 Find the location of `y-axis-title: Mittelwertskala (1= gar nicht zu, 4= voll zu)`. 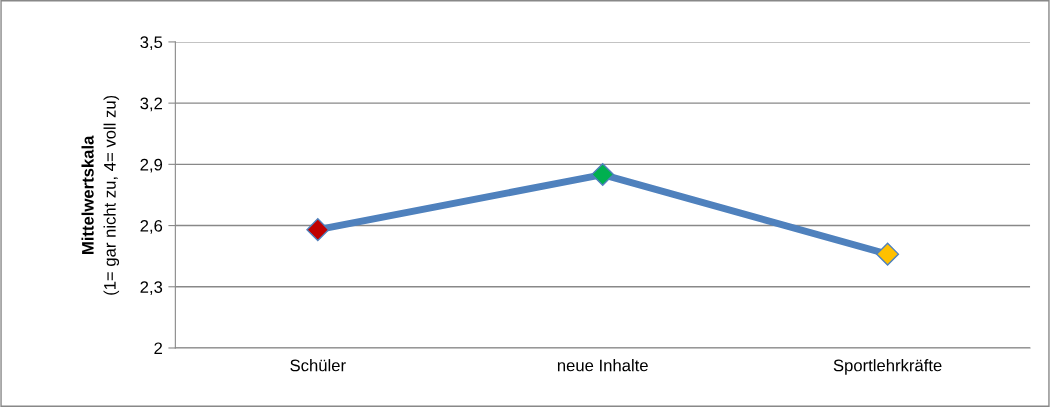

y-axis-title: Mittelwertskala (1= gar nicht zu, 4= voll zu) is located at coordinates (100, 195).